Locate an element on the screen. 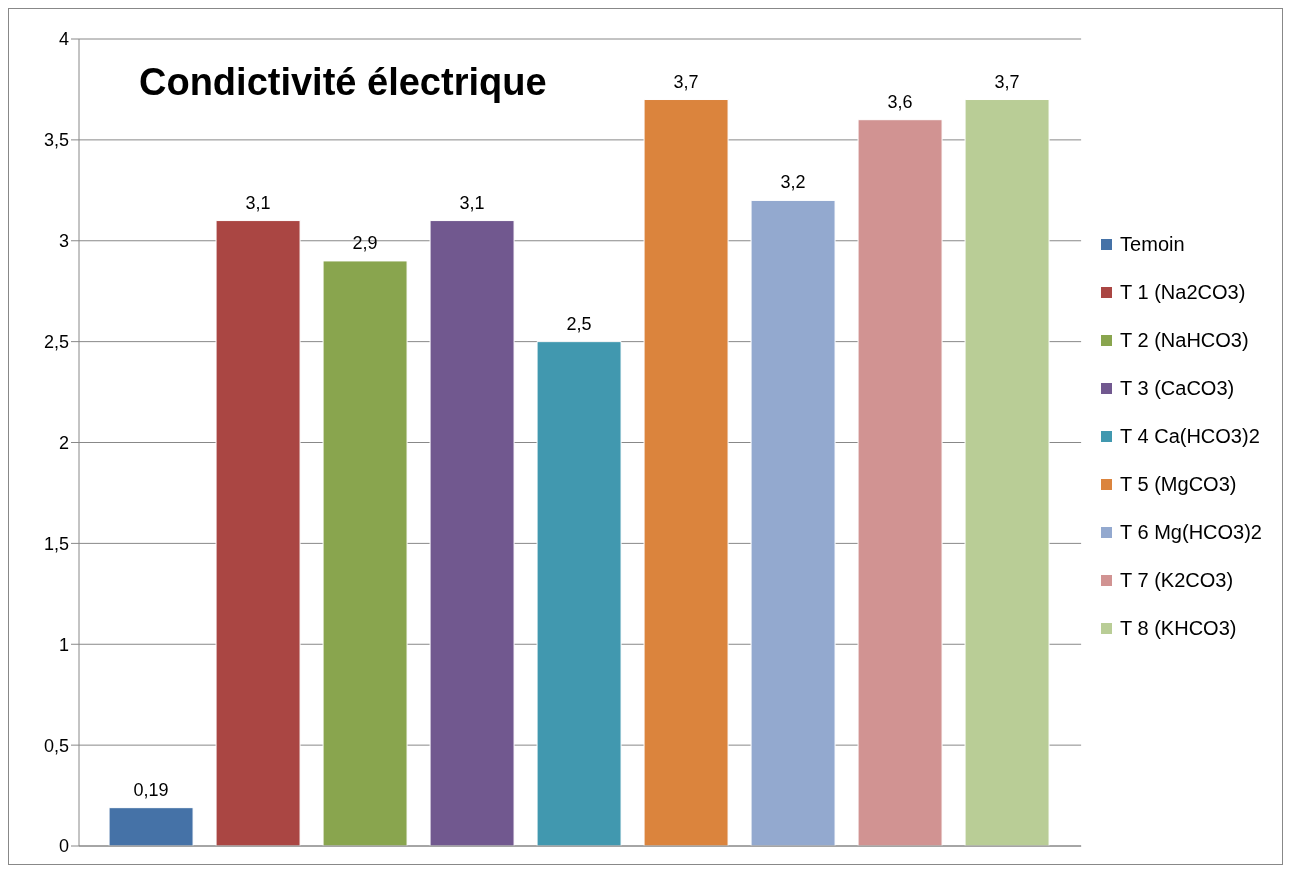 This screenshot has width=1291, height=873. legend-label: T 4 Ca(HCO3)2 is located at coordinates (1190, 436).